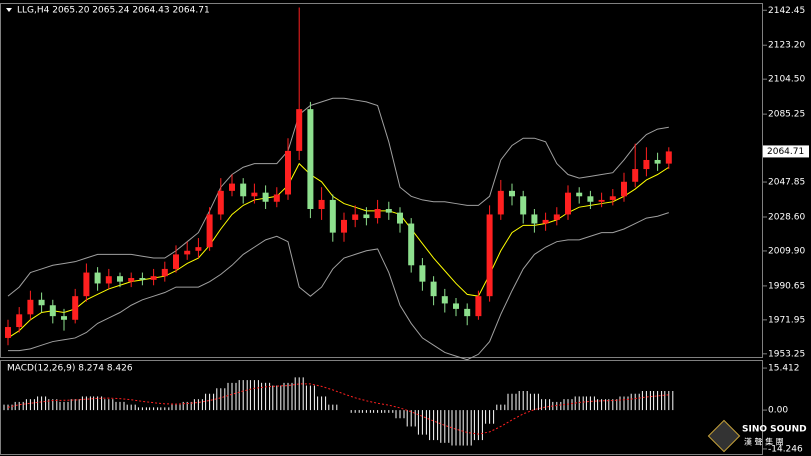 Image resolution: width=811 pixels, height=456 pixels. I want to click on logo: SINO SOUND 漢 聲 集 團, so click(757, 436).